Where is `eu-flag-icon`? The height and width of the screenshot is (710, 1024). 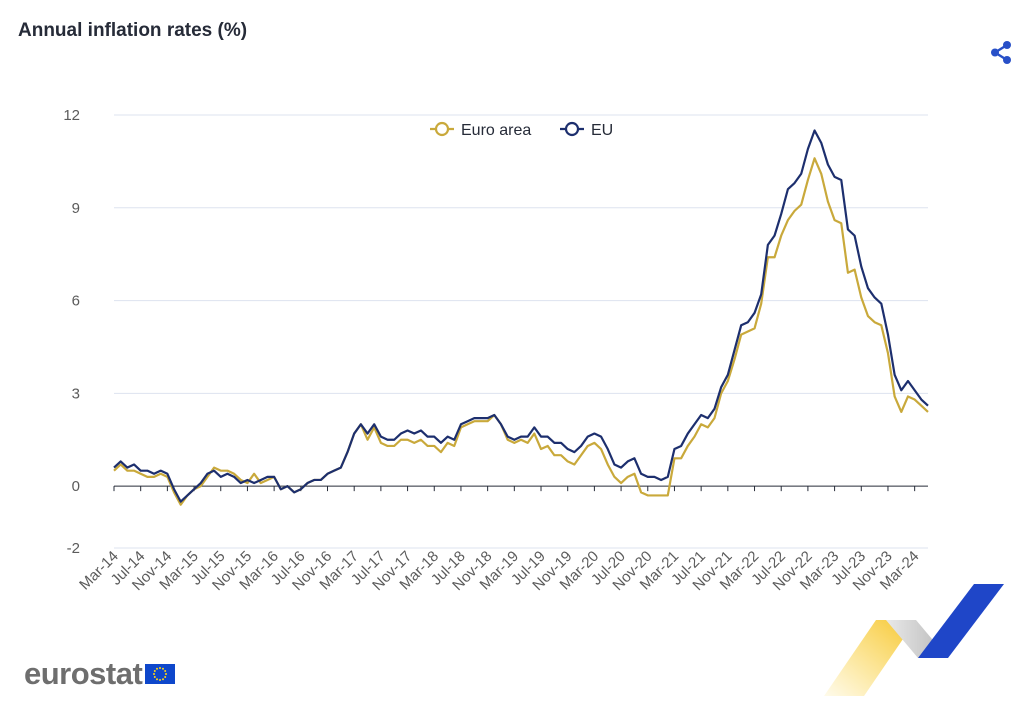 eu-flag-icon is located at coordinates (160, 674).